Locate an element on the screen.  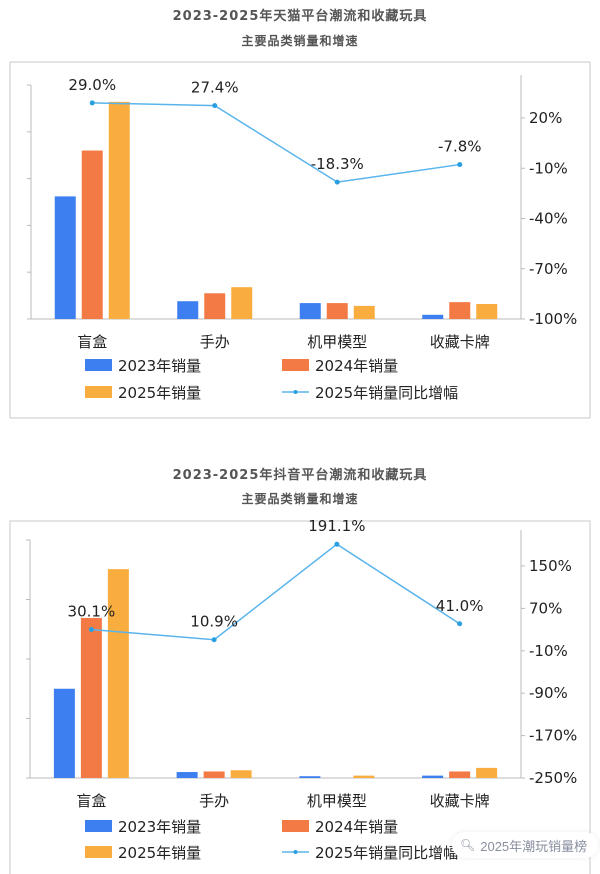
chart-title: 2023-2025年抖音平台潮流和收藏玩具 is located at coordinates (300, 475).